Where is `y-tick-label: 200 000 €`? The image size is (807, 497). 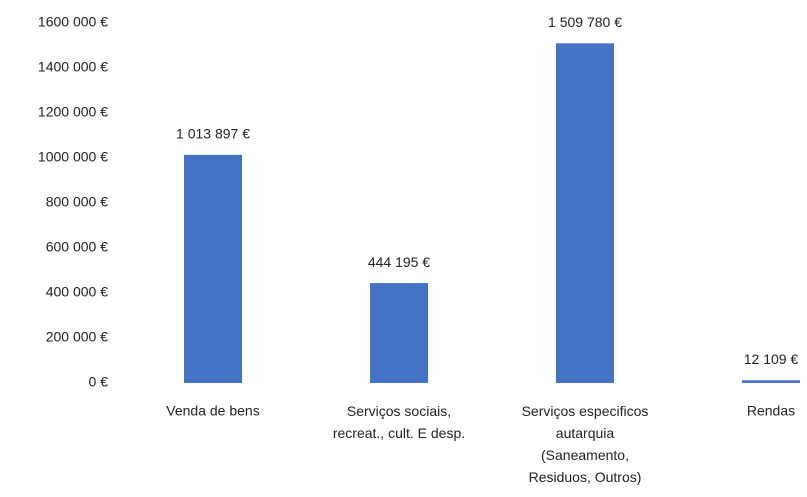
y-tick-label: 200 000 € is located at coordinates (77, 337).